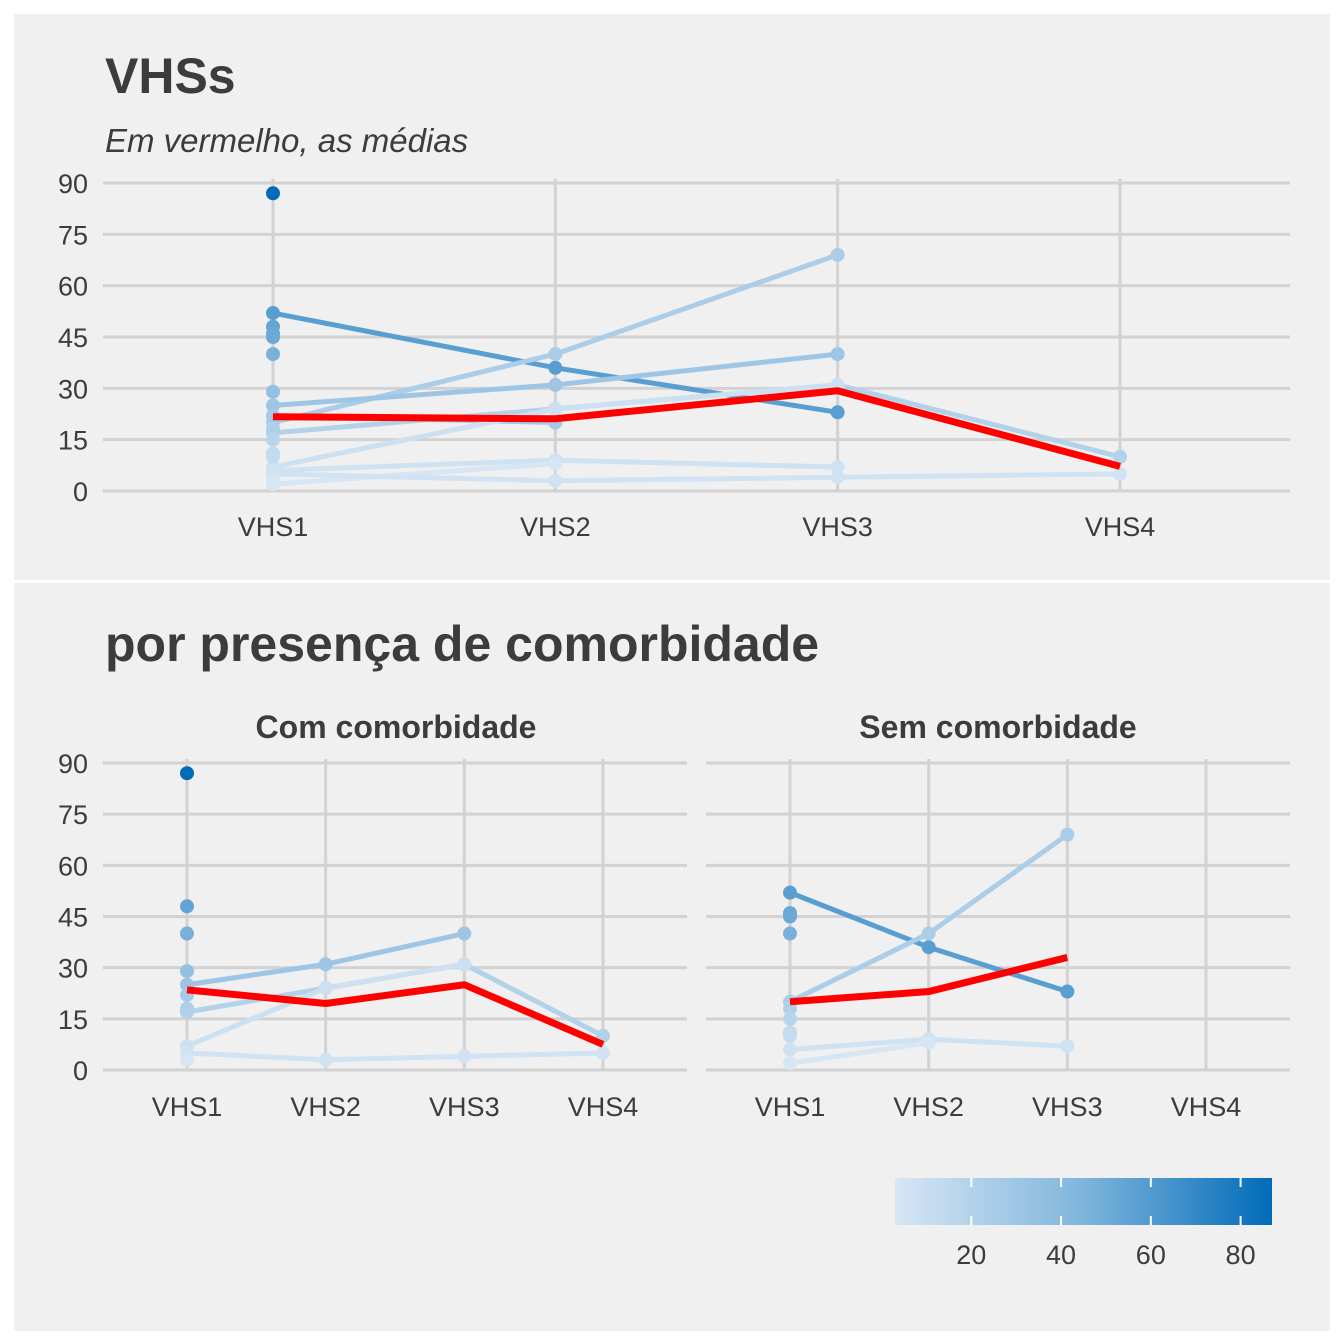 This screenshot has width=1344, height=1344. Describe the element at coordinates (286, 140) in the screenshot. I see `chart-subtitle: Em vermelho, as médias` at that location.